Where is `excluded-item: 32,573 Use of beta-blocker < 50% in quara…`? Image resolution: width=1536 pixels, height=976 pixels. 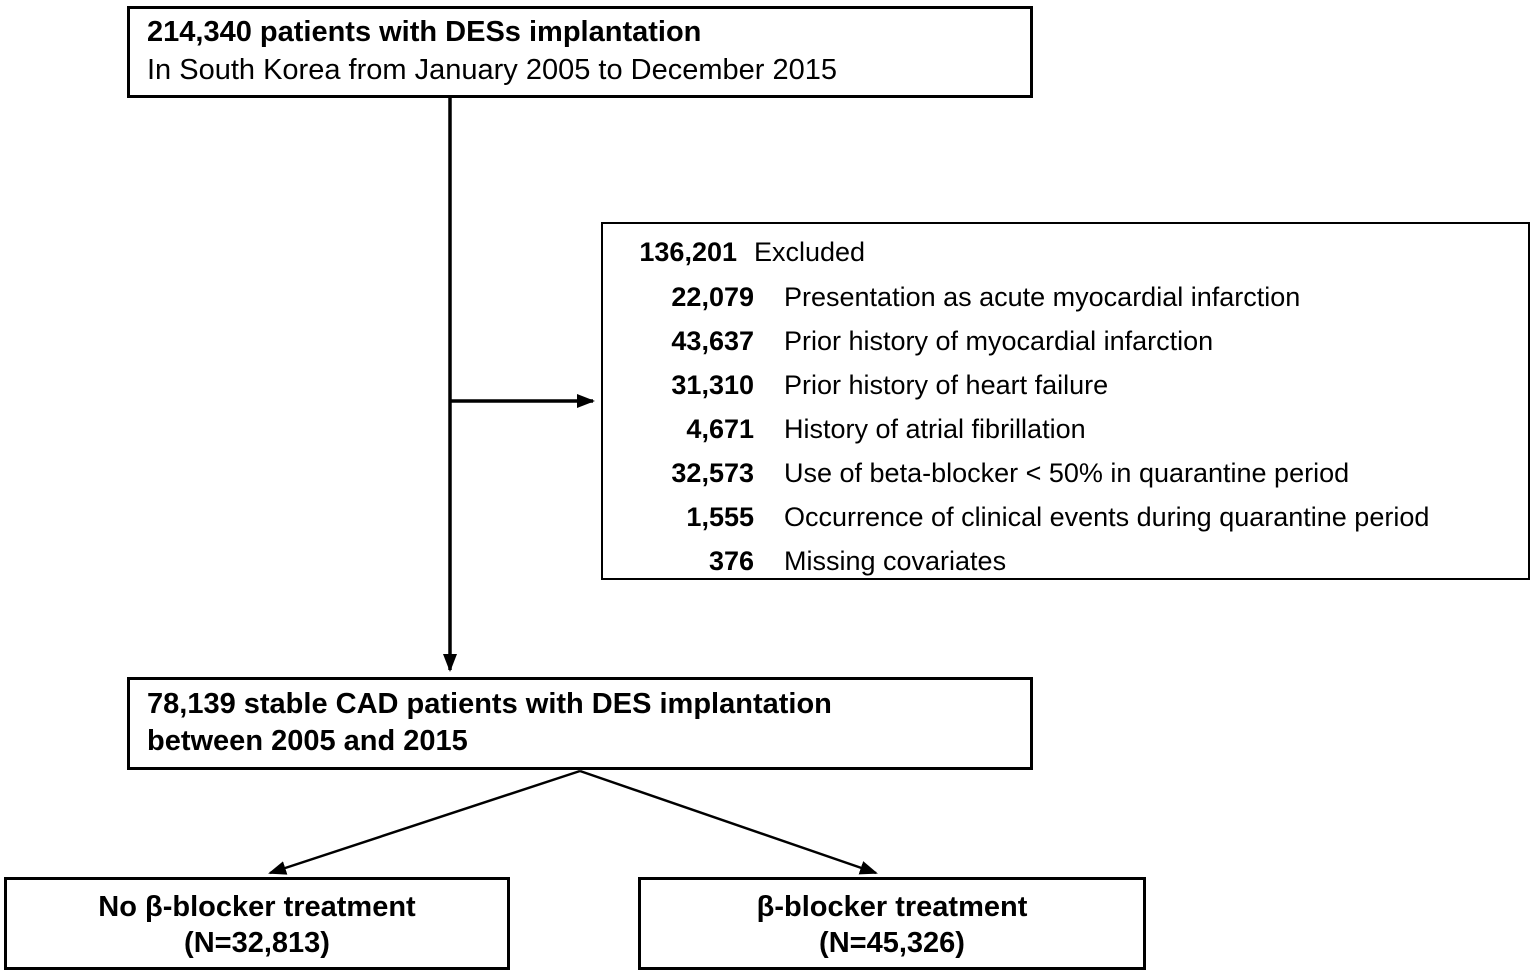
excluded-item: 32,573 Use of beta-blocker < 50% in quara… is located at coordinates (1065, 473).